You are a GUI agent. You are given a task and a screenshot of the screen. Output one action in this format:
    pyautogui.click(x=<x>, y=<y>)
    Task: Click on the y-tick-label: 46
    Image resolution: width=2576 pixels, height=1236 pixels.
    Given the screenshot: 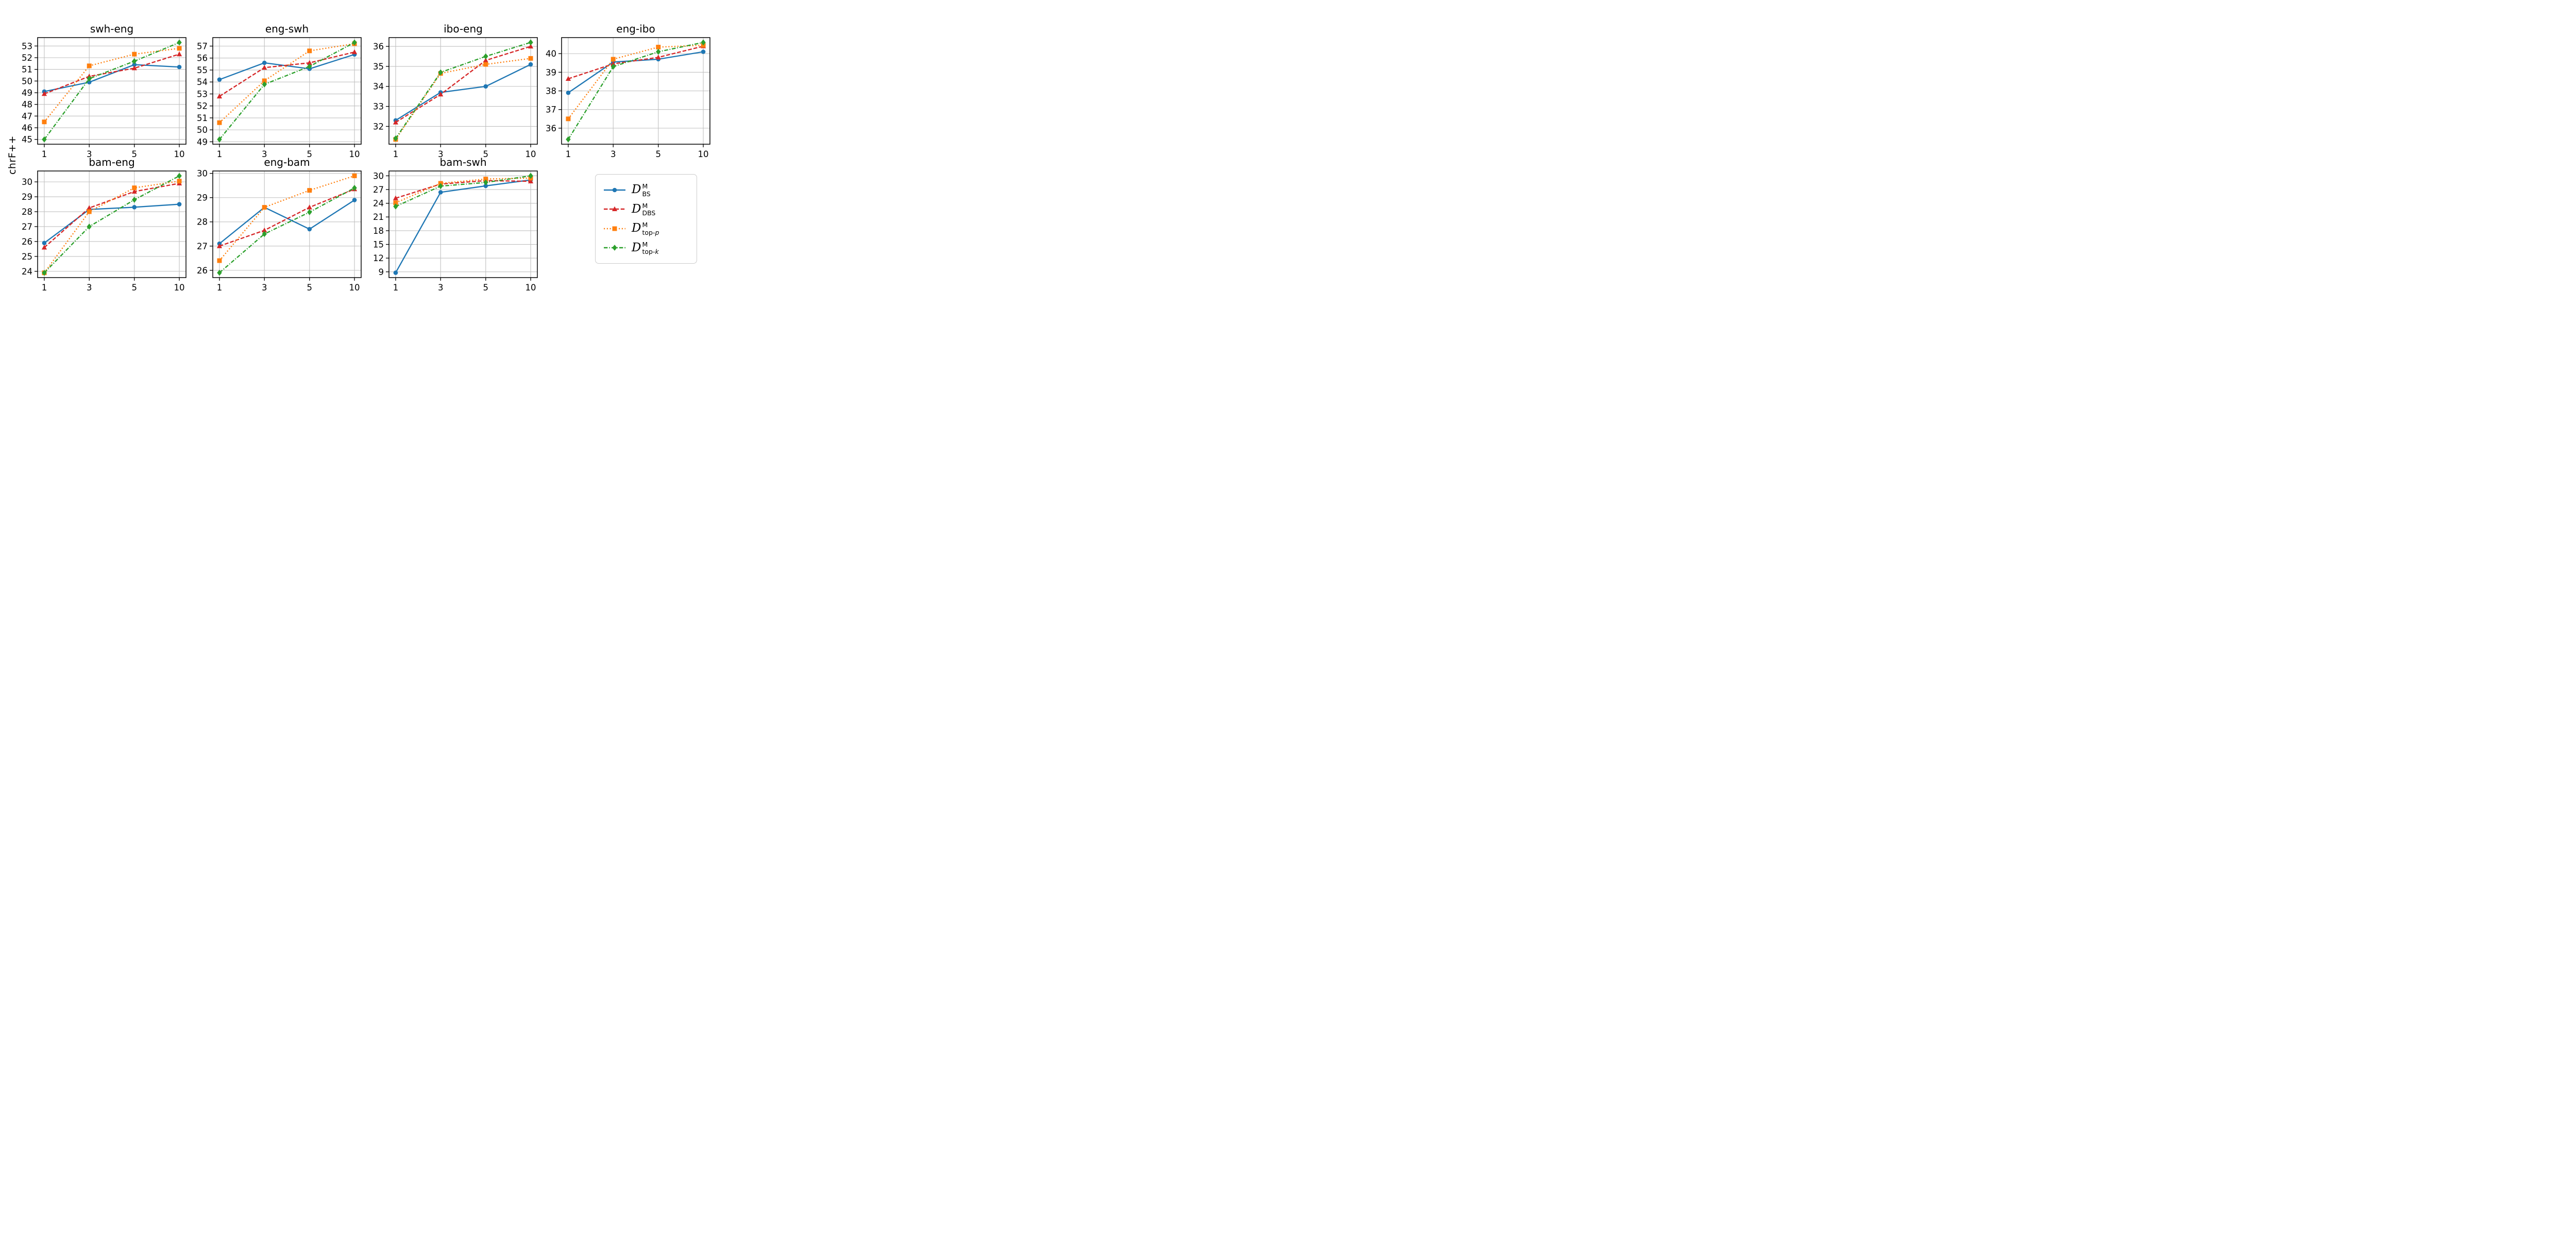 What is the action you would take?
    pyautogui.click(x=27, y=128)
    